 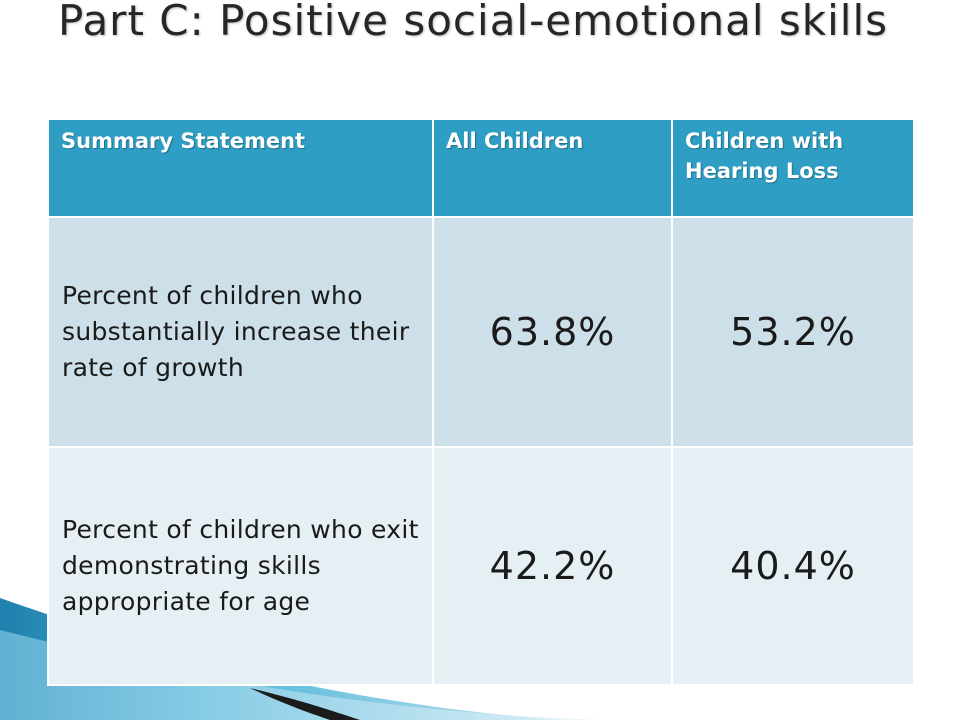 What do you see at coordinates (793, 168) in the screenshot?
I see `header-children-with-hearing-loss: Children with Hearing Loss` at bounding box center [793, 168].